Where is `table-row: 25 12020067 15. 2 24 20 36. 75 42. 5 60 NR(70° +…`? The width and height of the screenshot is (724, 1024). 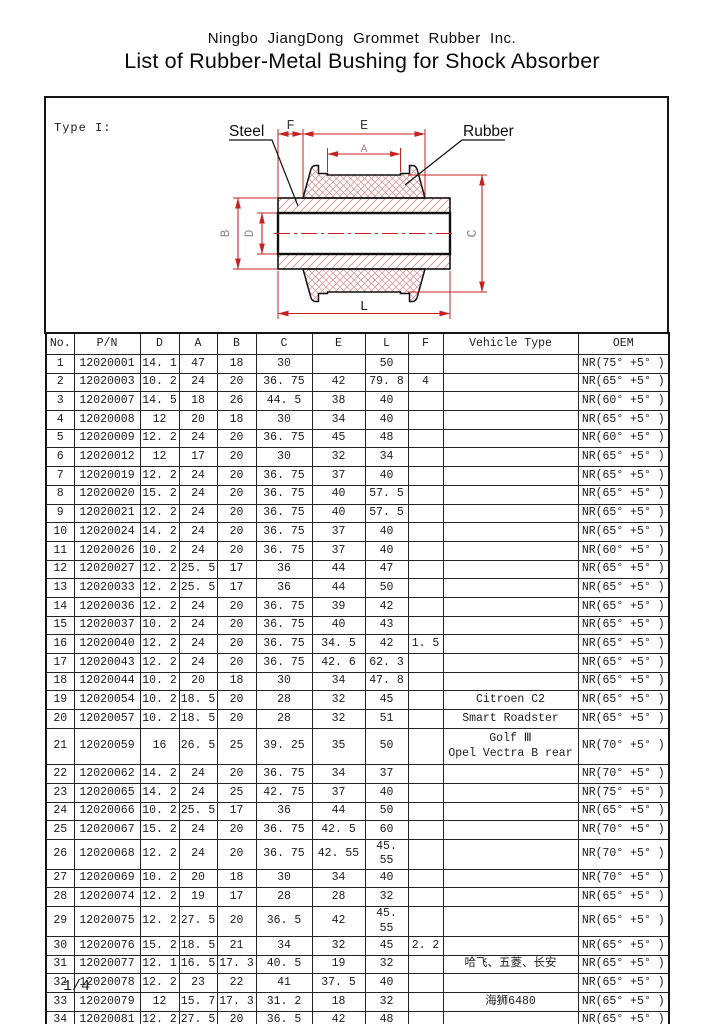
table-row: 25 12020067 15. 2 24 20 36. 75 42. 5 60 NR(70° +… is located at coordinates (357, 830).